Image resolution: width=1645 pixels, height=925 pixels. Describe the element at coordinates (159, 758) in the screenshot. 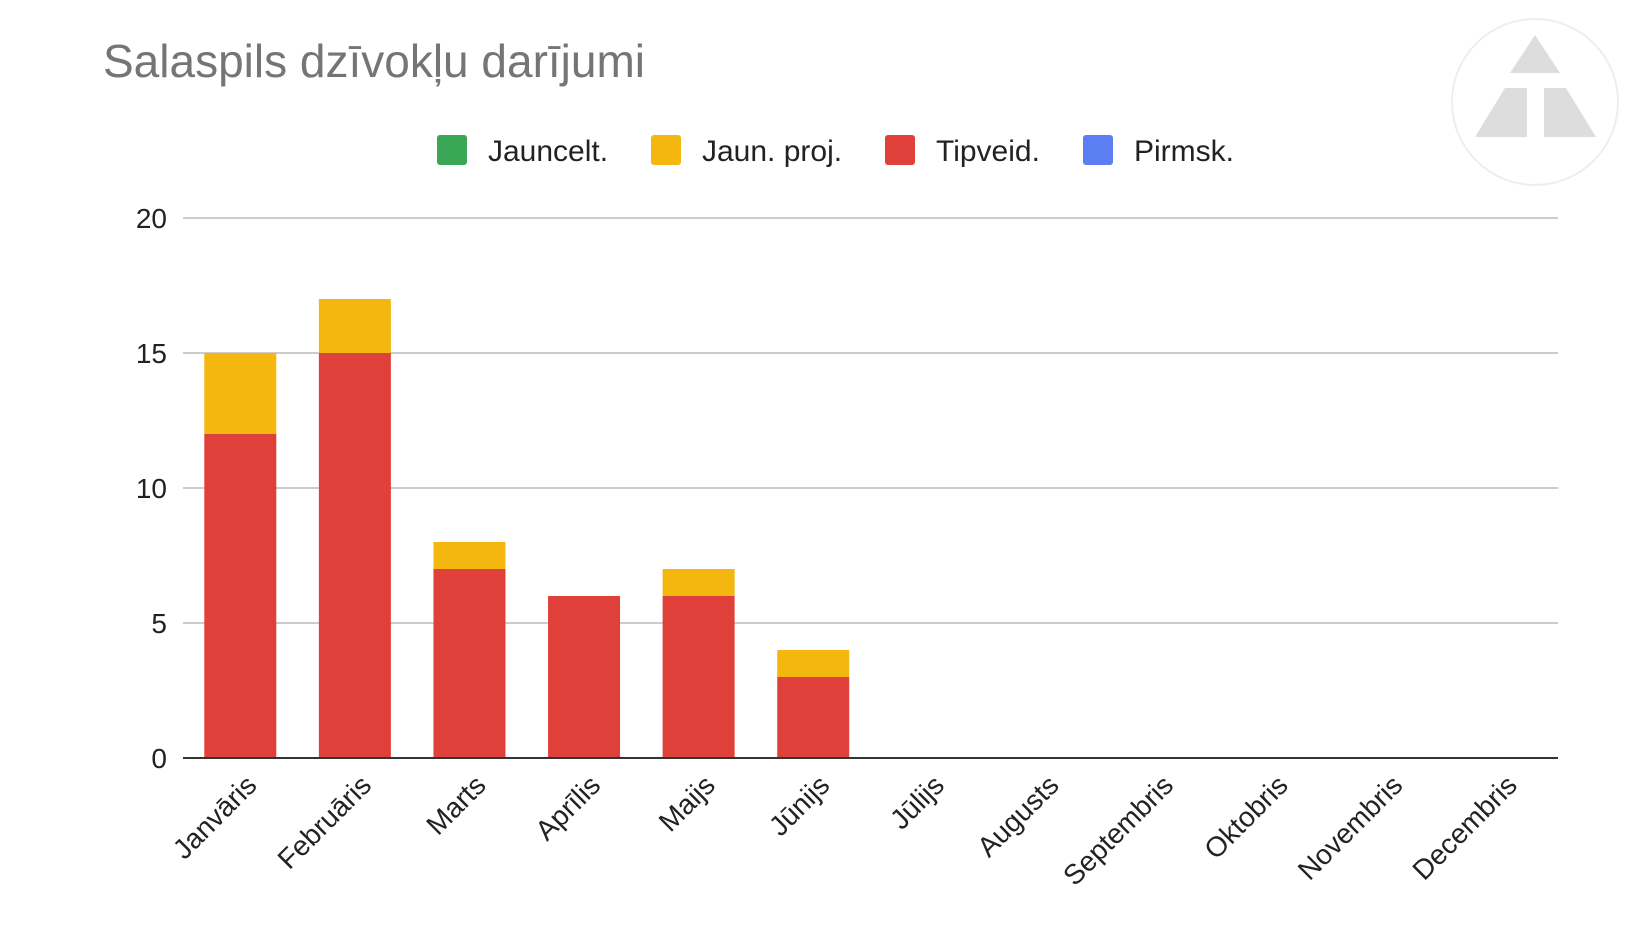

I see `y-tick-label-0: 0` at that location.